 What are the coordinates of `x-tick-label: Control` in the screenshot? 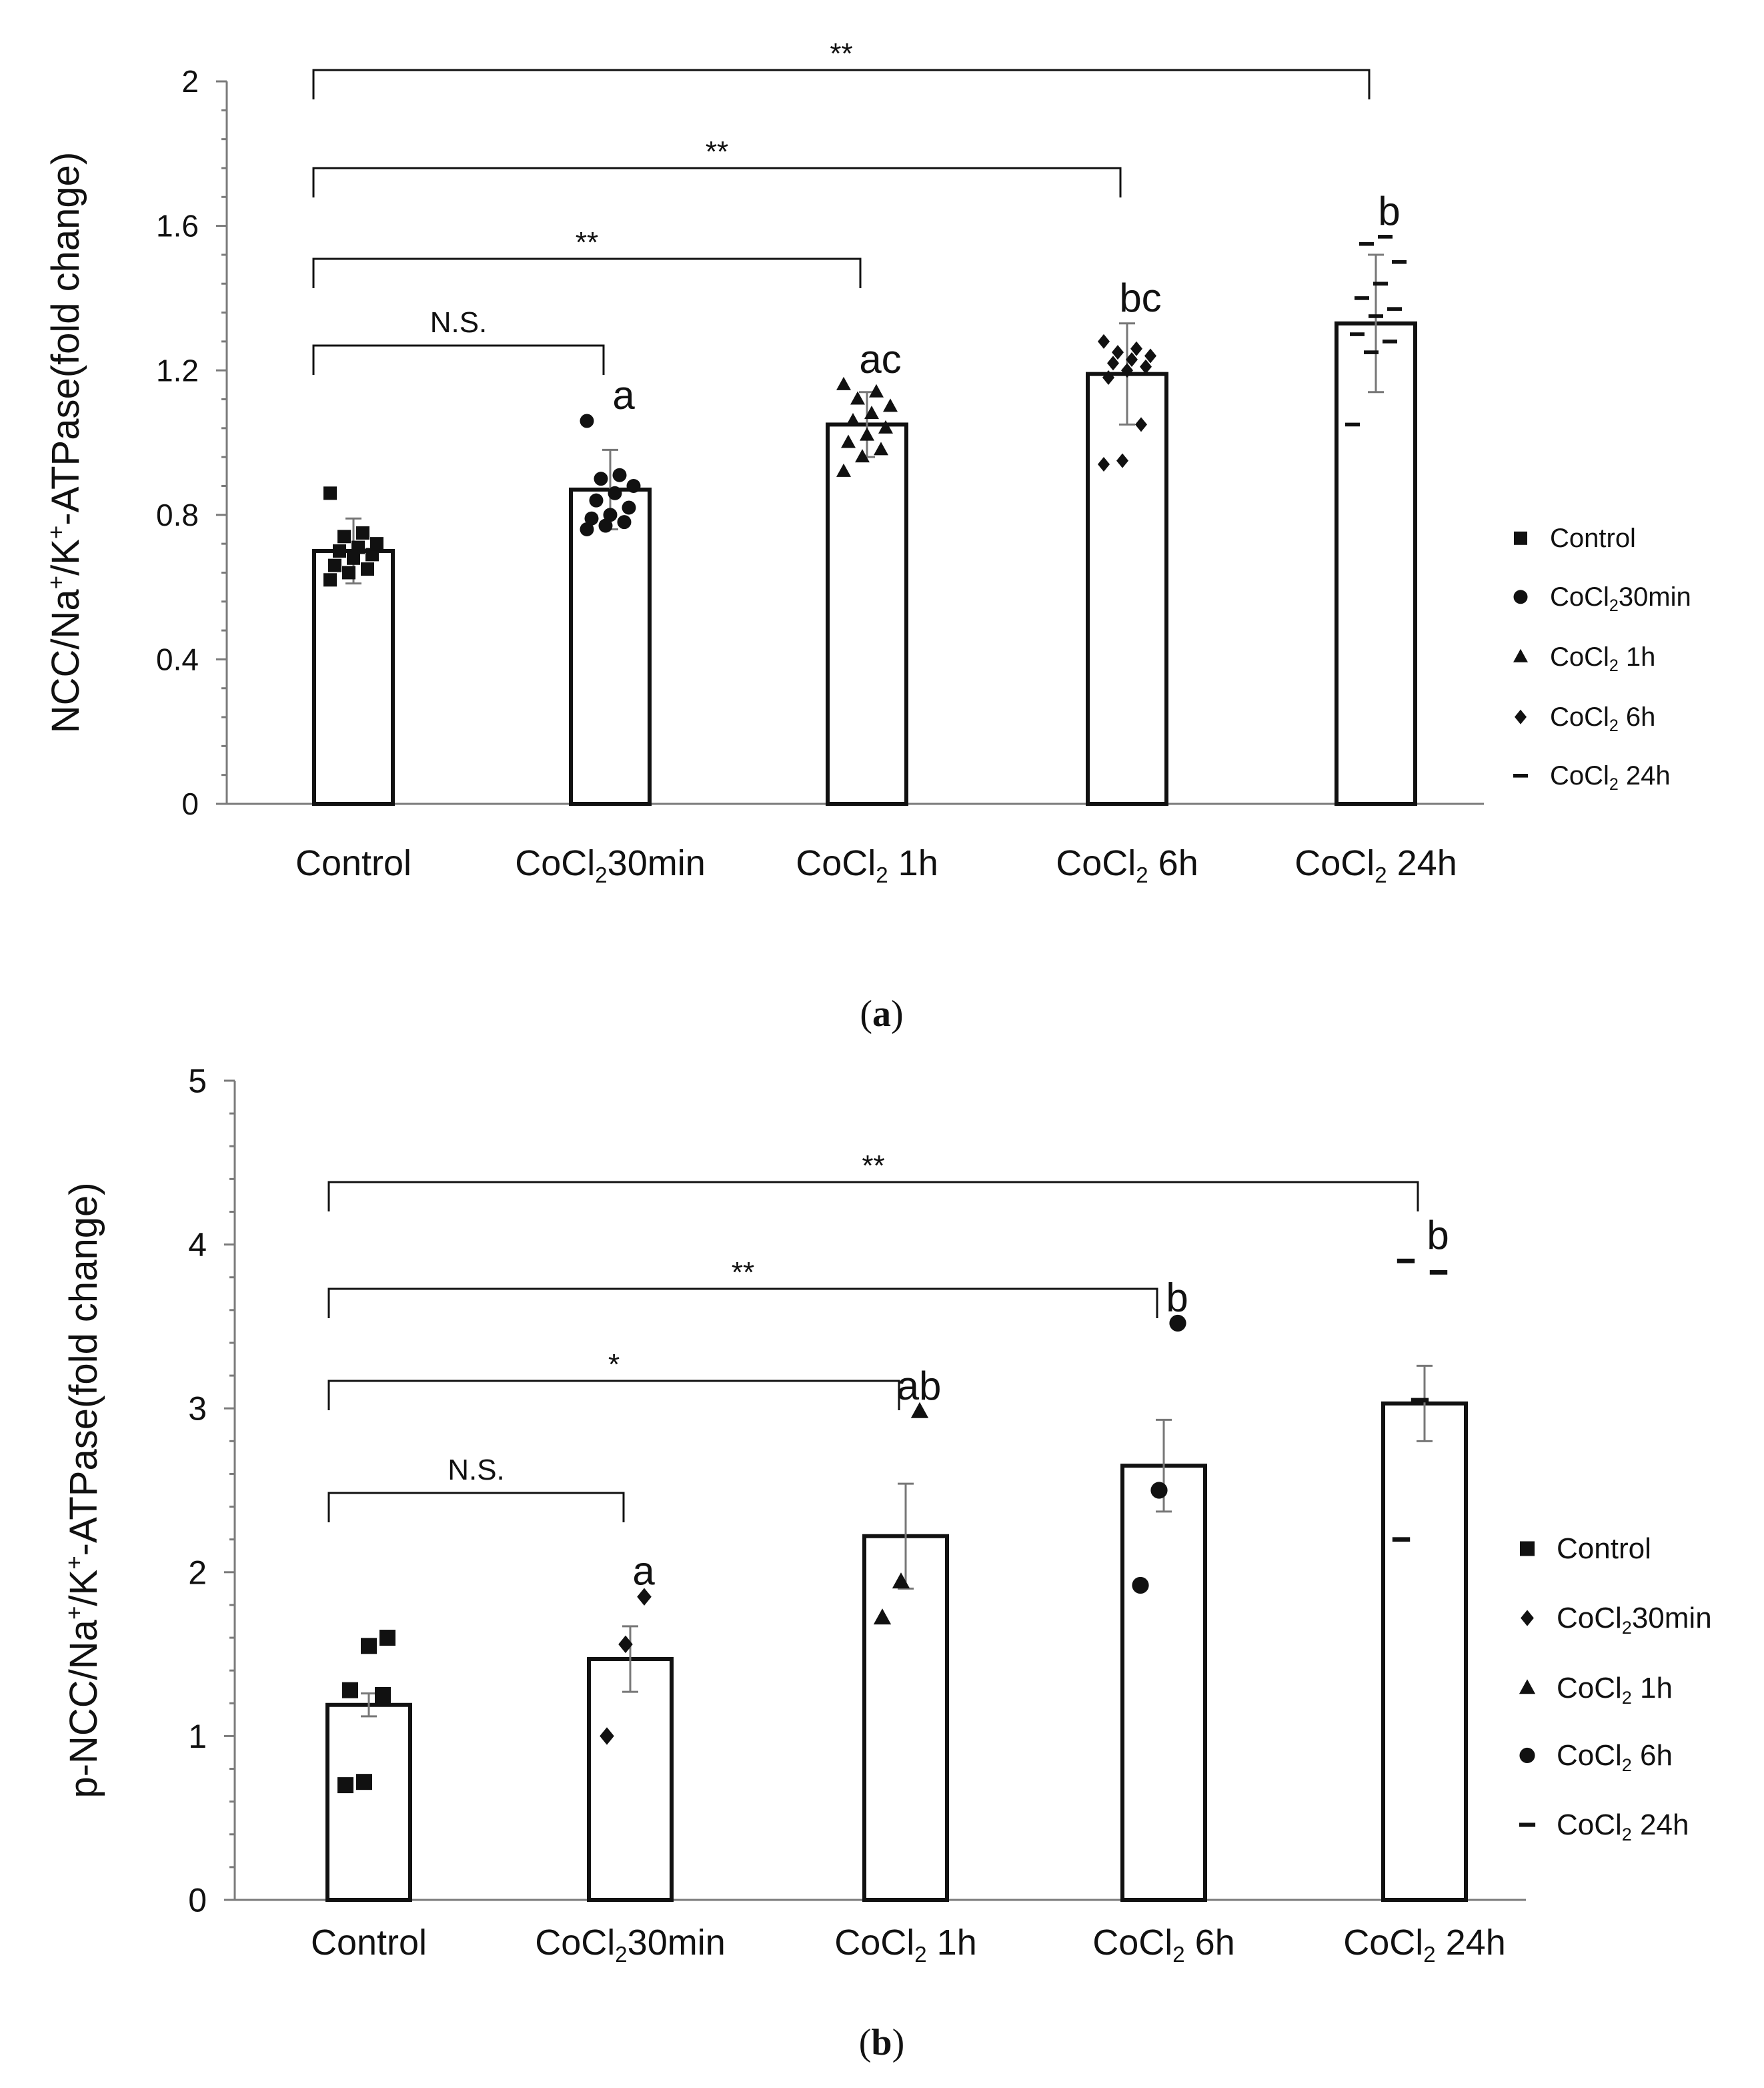 It's located at (353, 863).